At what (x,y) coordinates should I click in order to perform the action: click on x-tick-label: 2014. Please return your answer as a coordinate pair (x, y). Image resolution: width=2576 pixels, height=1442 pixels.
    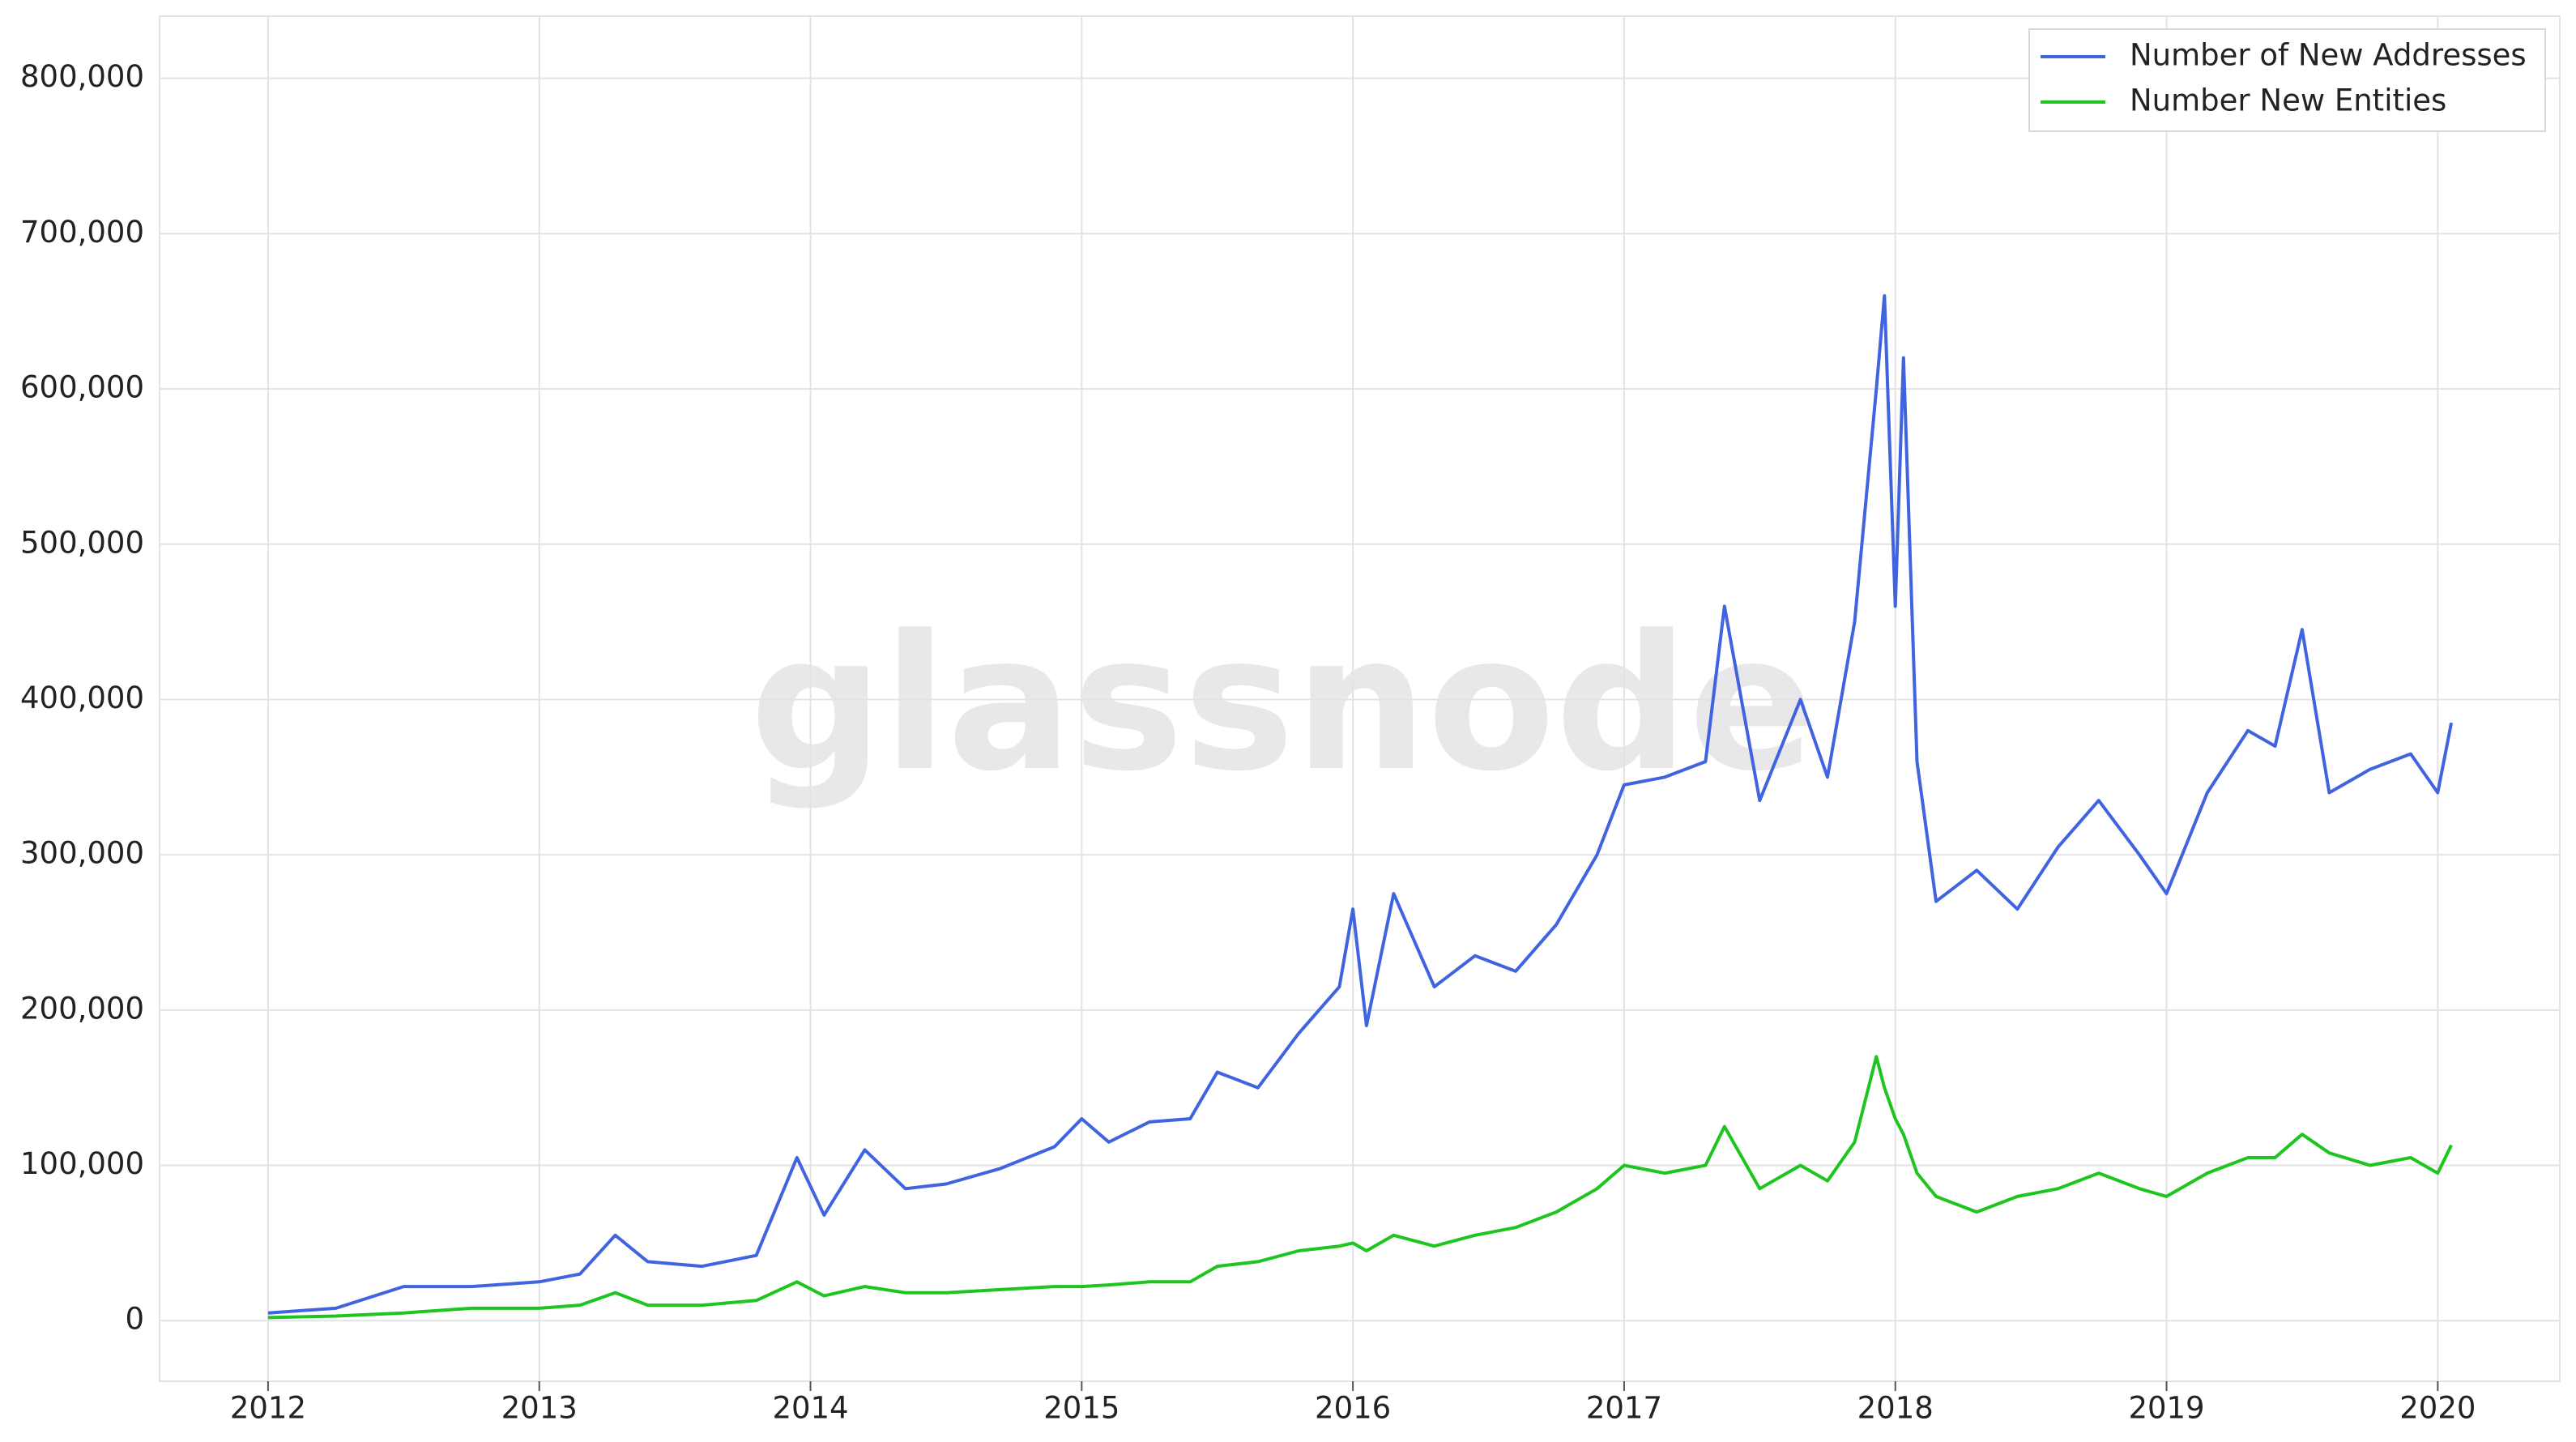
    Looking at the image, I should click on (810, 1408).